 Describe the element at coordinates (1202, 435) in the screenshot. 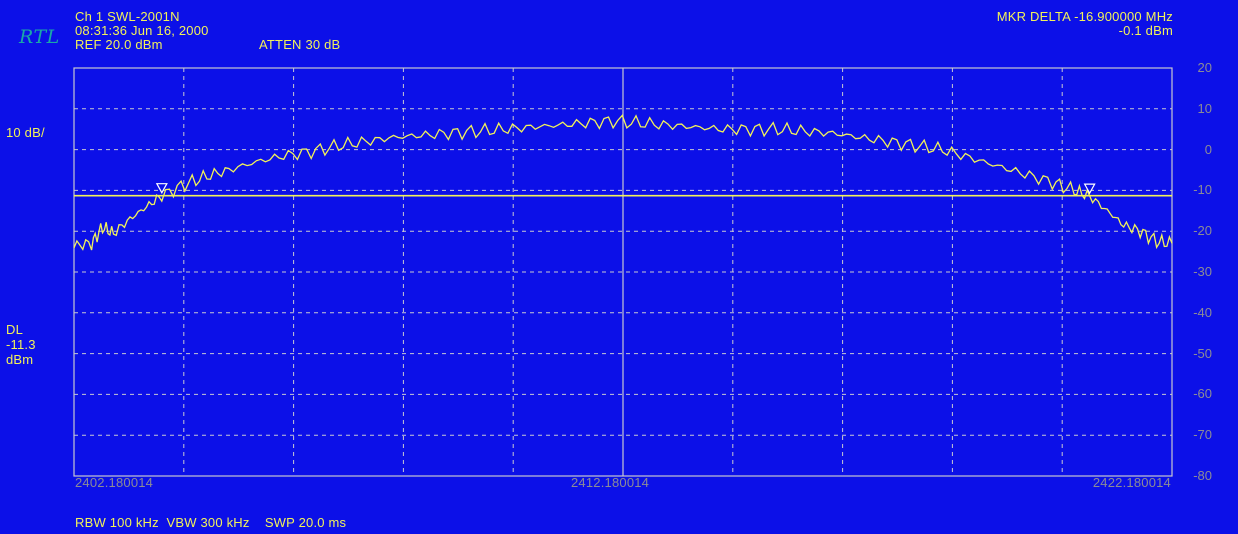

I see `y-tick-label: -70` at that location.